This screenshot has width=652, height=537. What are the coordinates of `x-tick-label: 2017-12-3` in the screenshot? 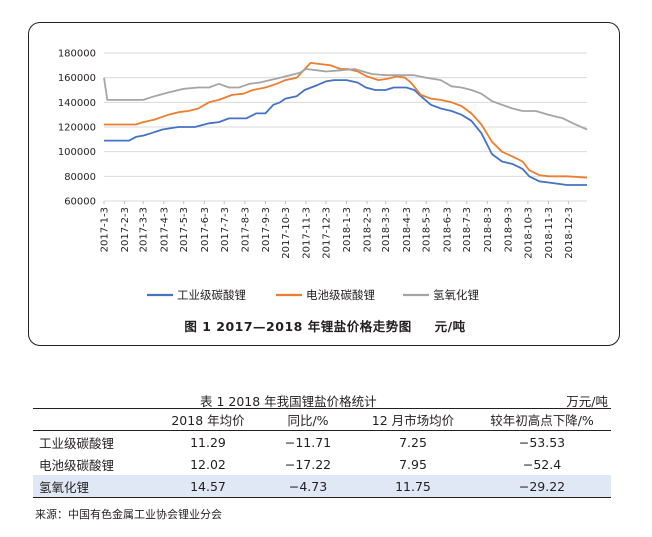 It's located at (326, 233).